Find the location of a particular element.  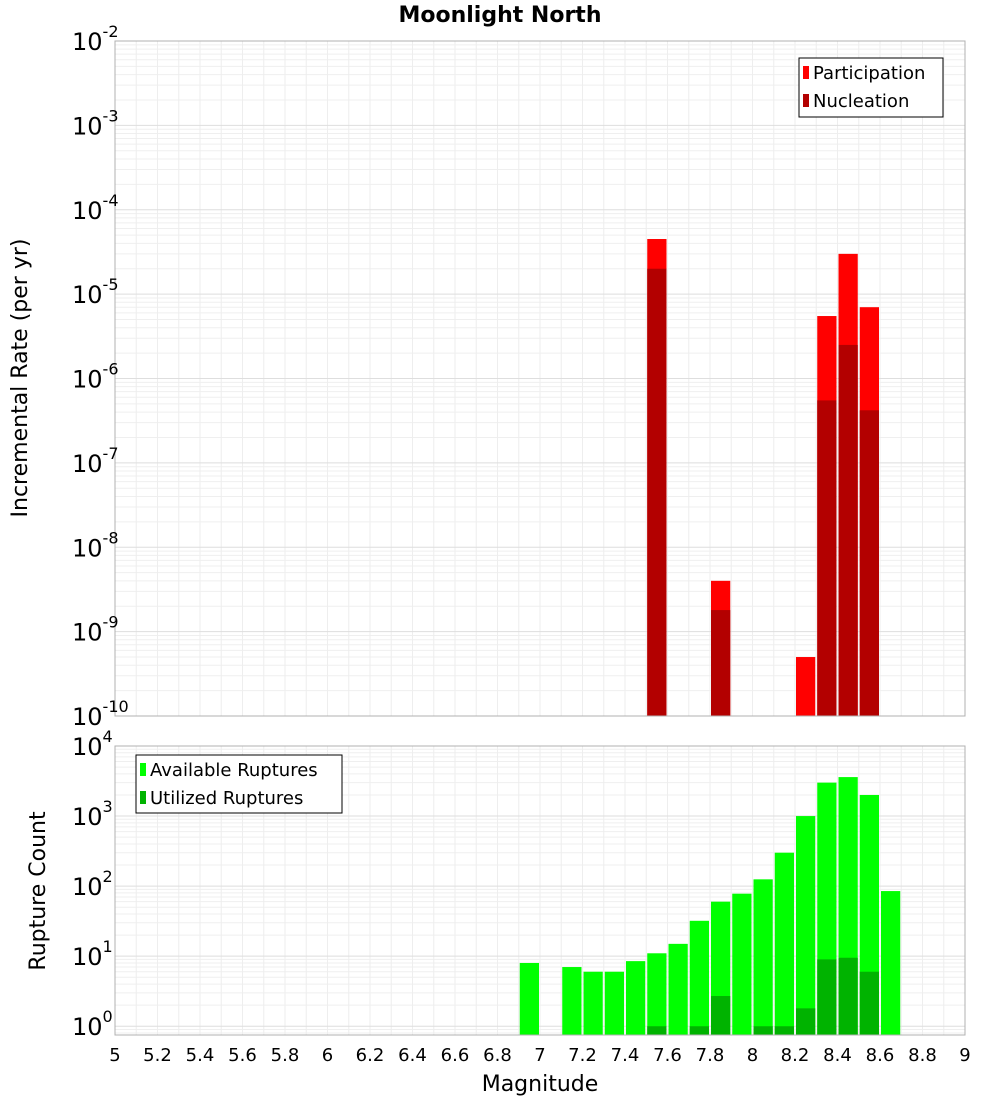

x-tick-label: 6 is located at coordinates (327, 1055).